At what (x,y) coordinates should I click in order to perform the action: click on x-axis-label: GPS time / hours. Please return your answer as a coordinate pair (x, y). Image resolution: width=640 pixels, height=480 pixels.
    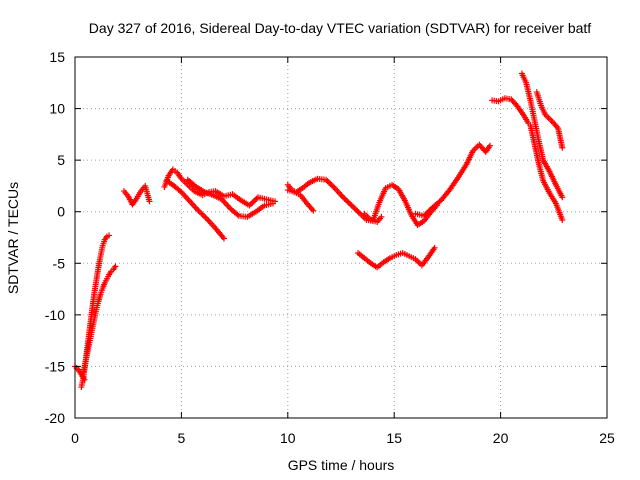
    Looking at the image, I should click on (341, 465).